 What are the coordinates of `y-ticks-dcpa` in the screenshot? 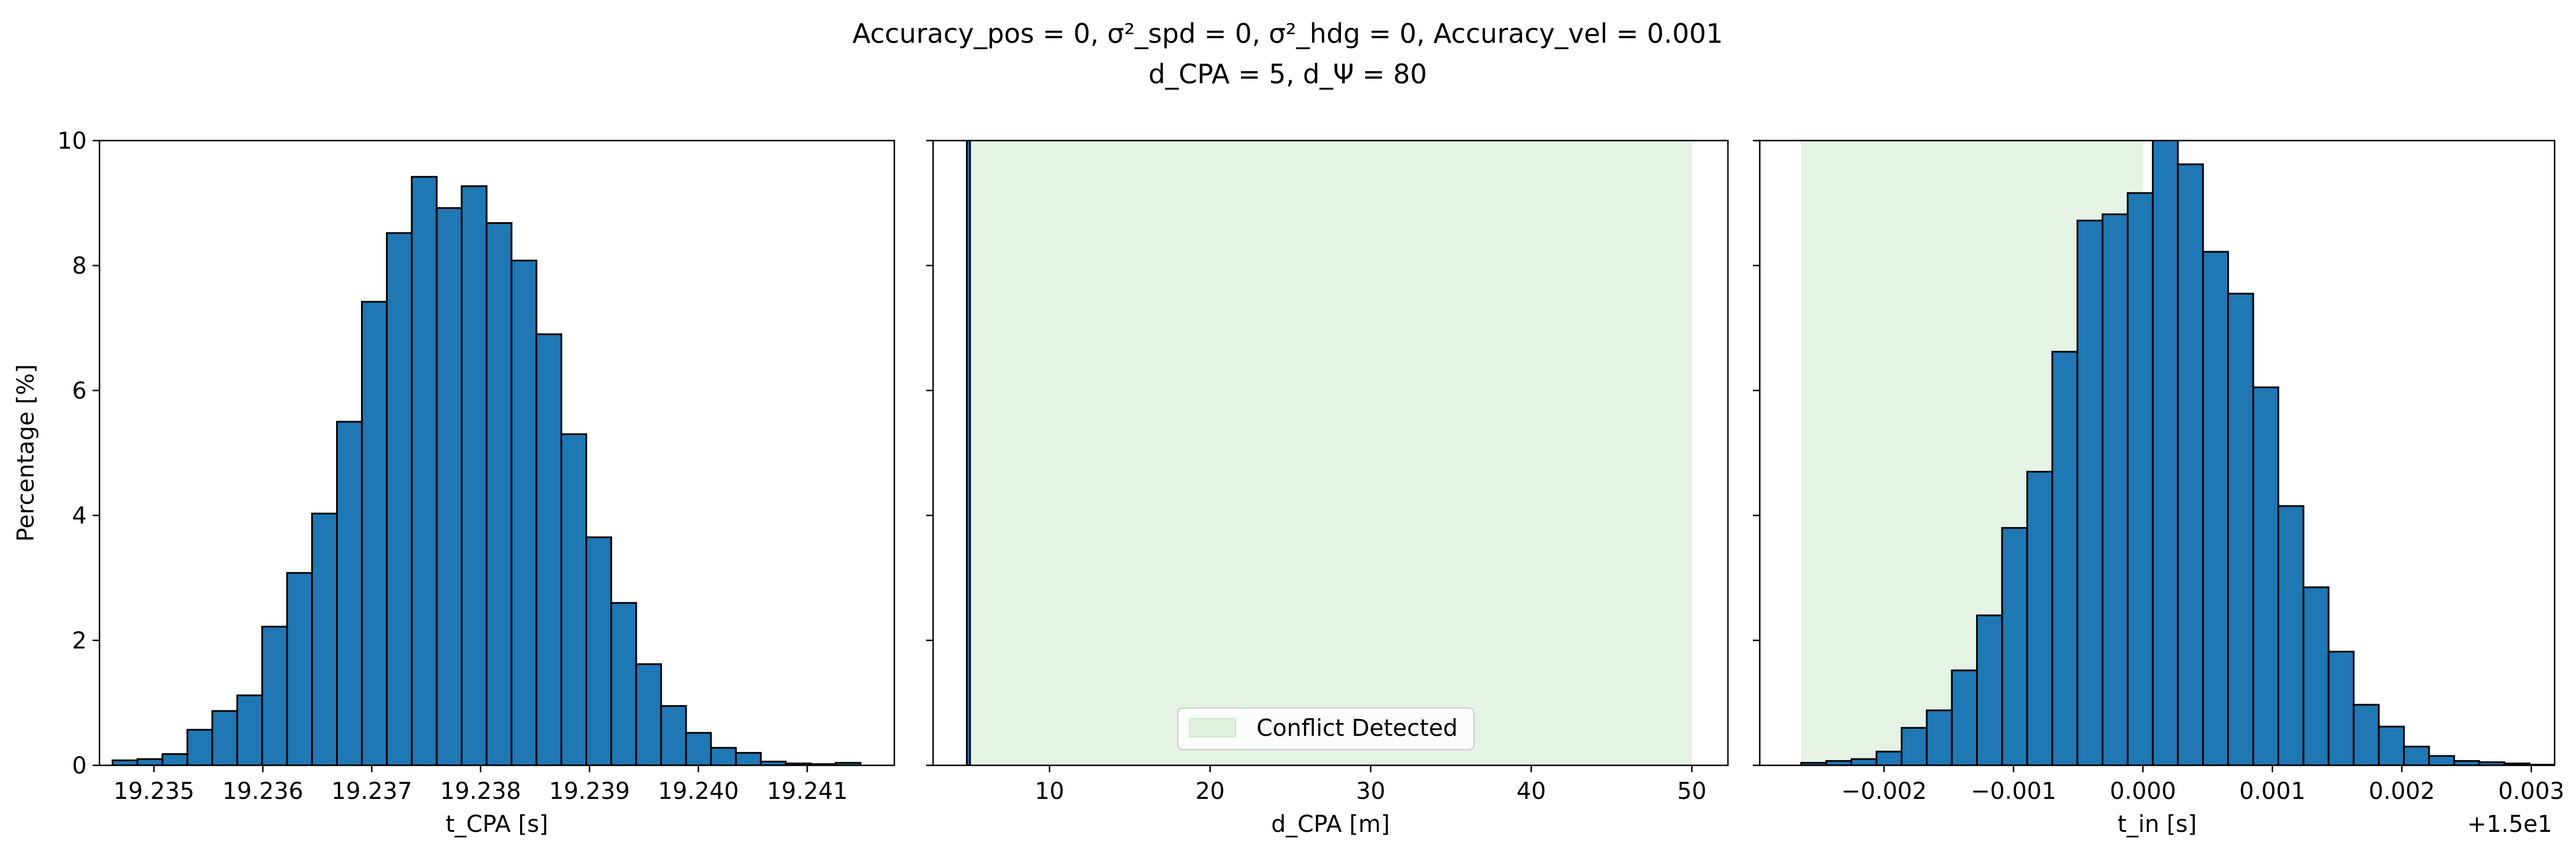 It's located at (929, 453).